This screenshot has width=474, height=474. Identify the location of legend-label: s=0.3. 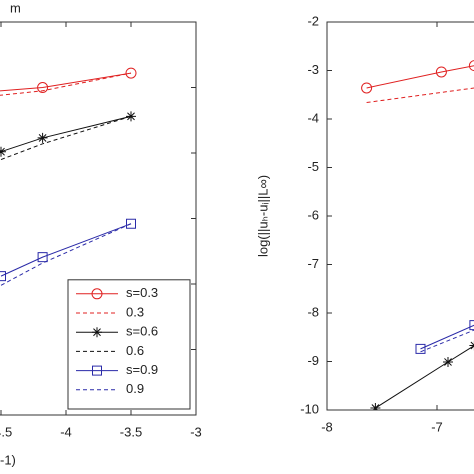
(142, 292).